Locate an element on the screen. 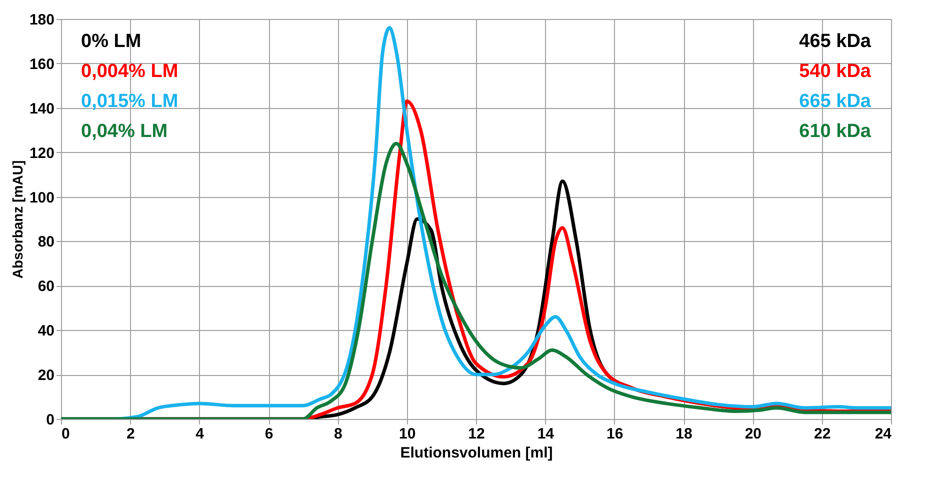 This screenshot has height=492, width=946. x-tick-label: 6 is located at coordinates (269, 434).